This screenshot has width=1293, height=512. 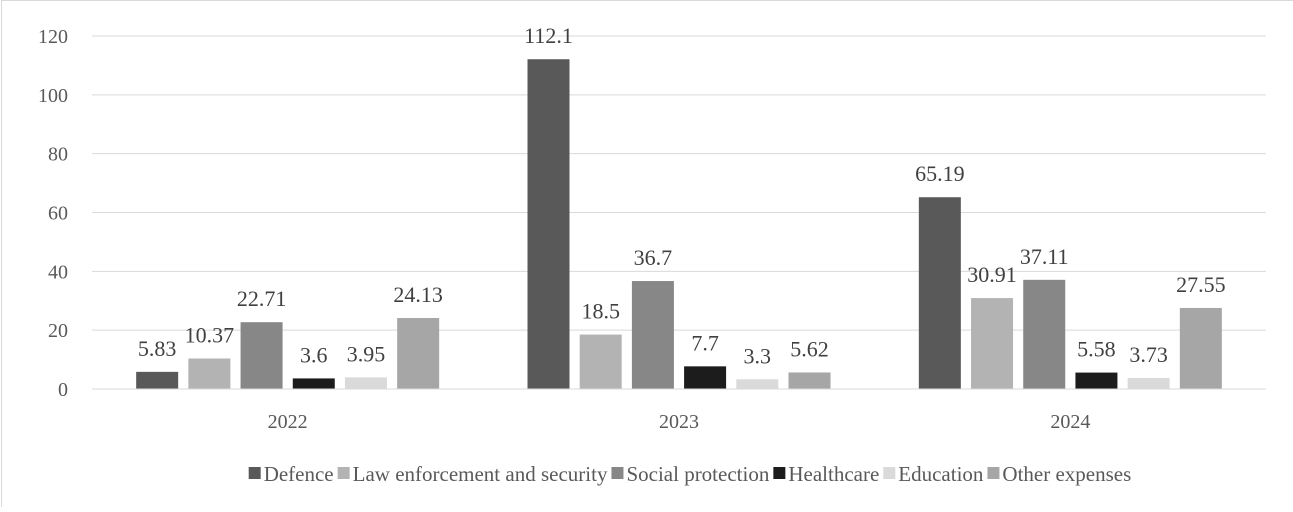 What do you see at coordinates (299, 474) in the screenshot?
I see `legend-label: Defence` at bounding box center [299, 474].